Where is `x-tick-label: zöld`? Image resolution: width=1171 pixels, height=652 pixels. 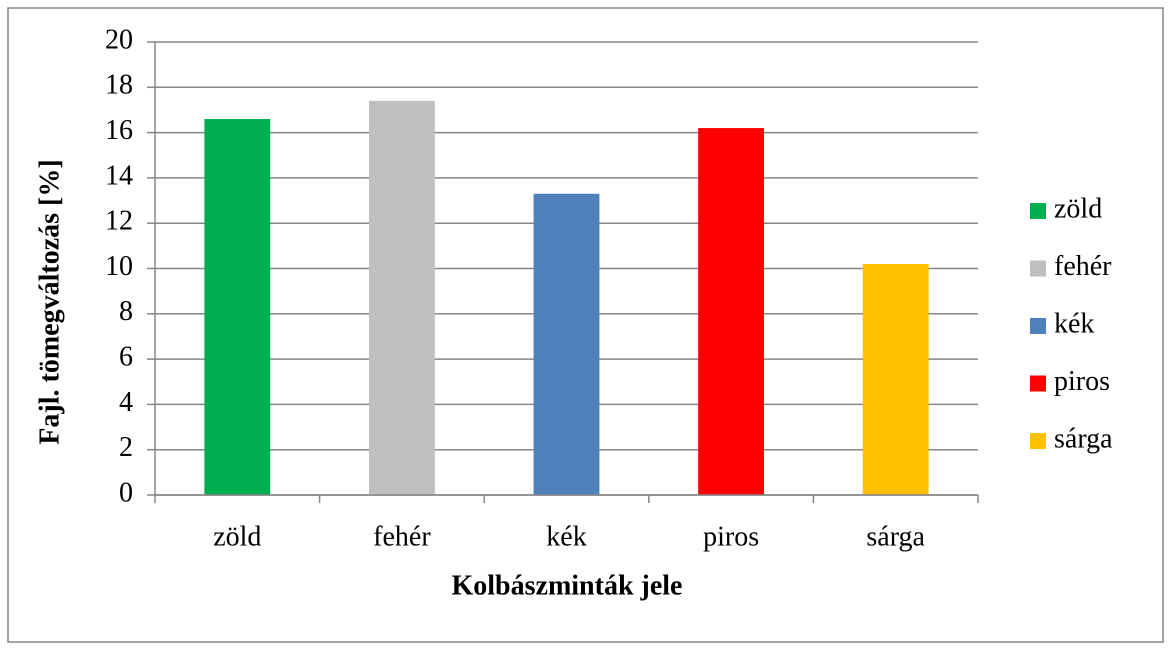 x-tick-label: zöld is located at coordinates (237, 536).